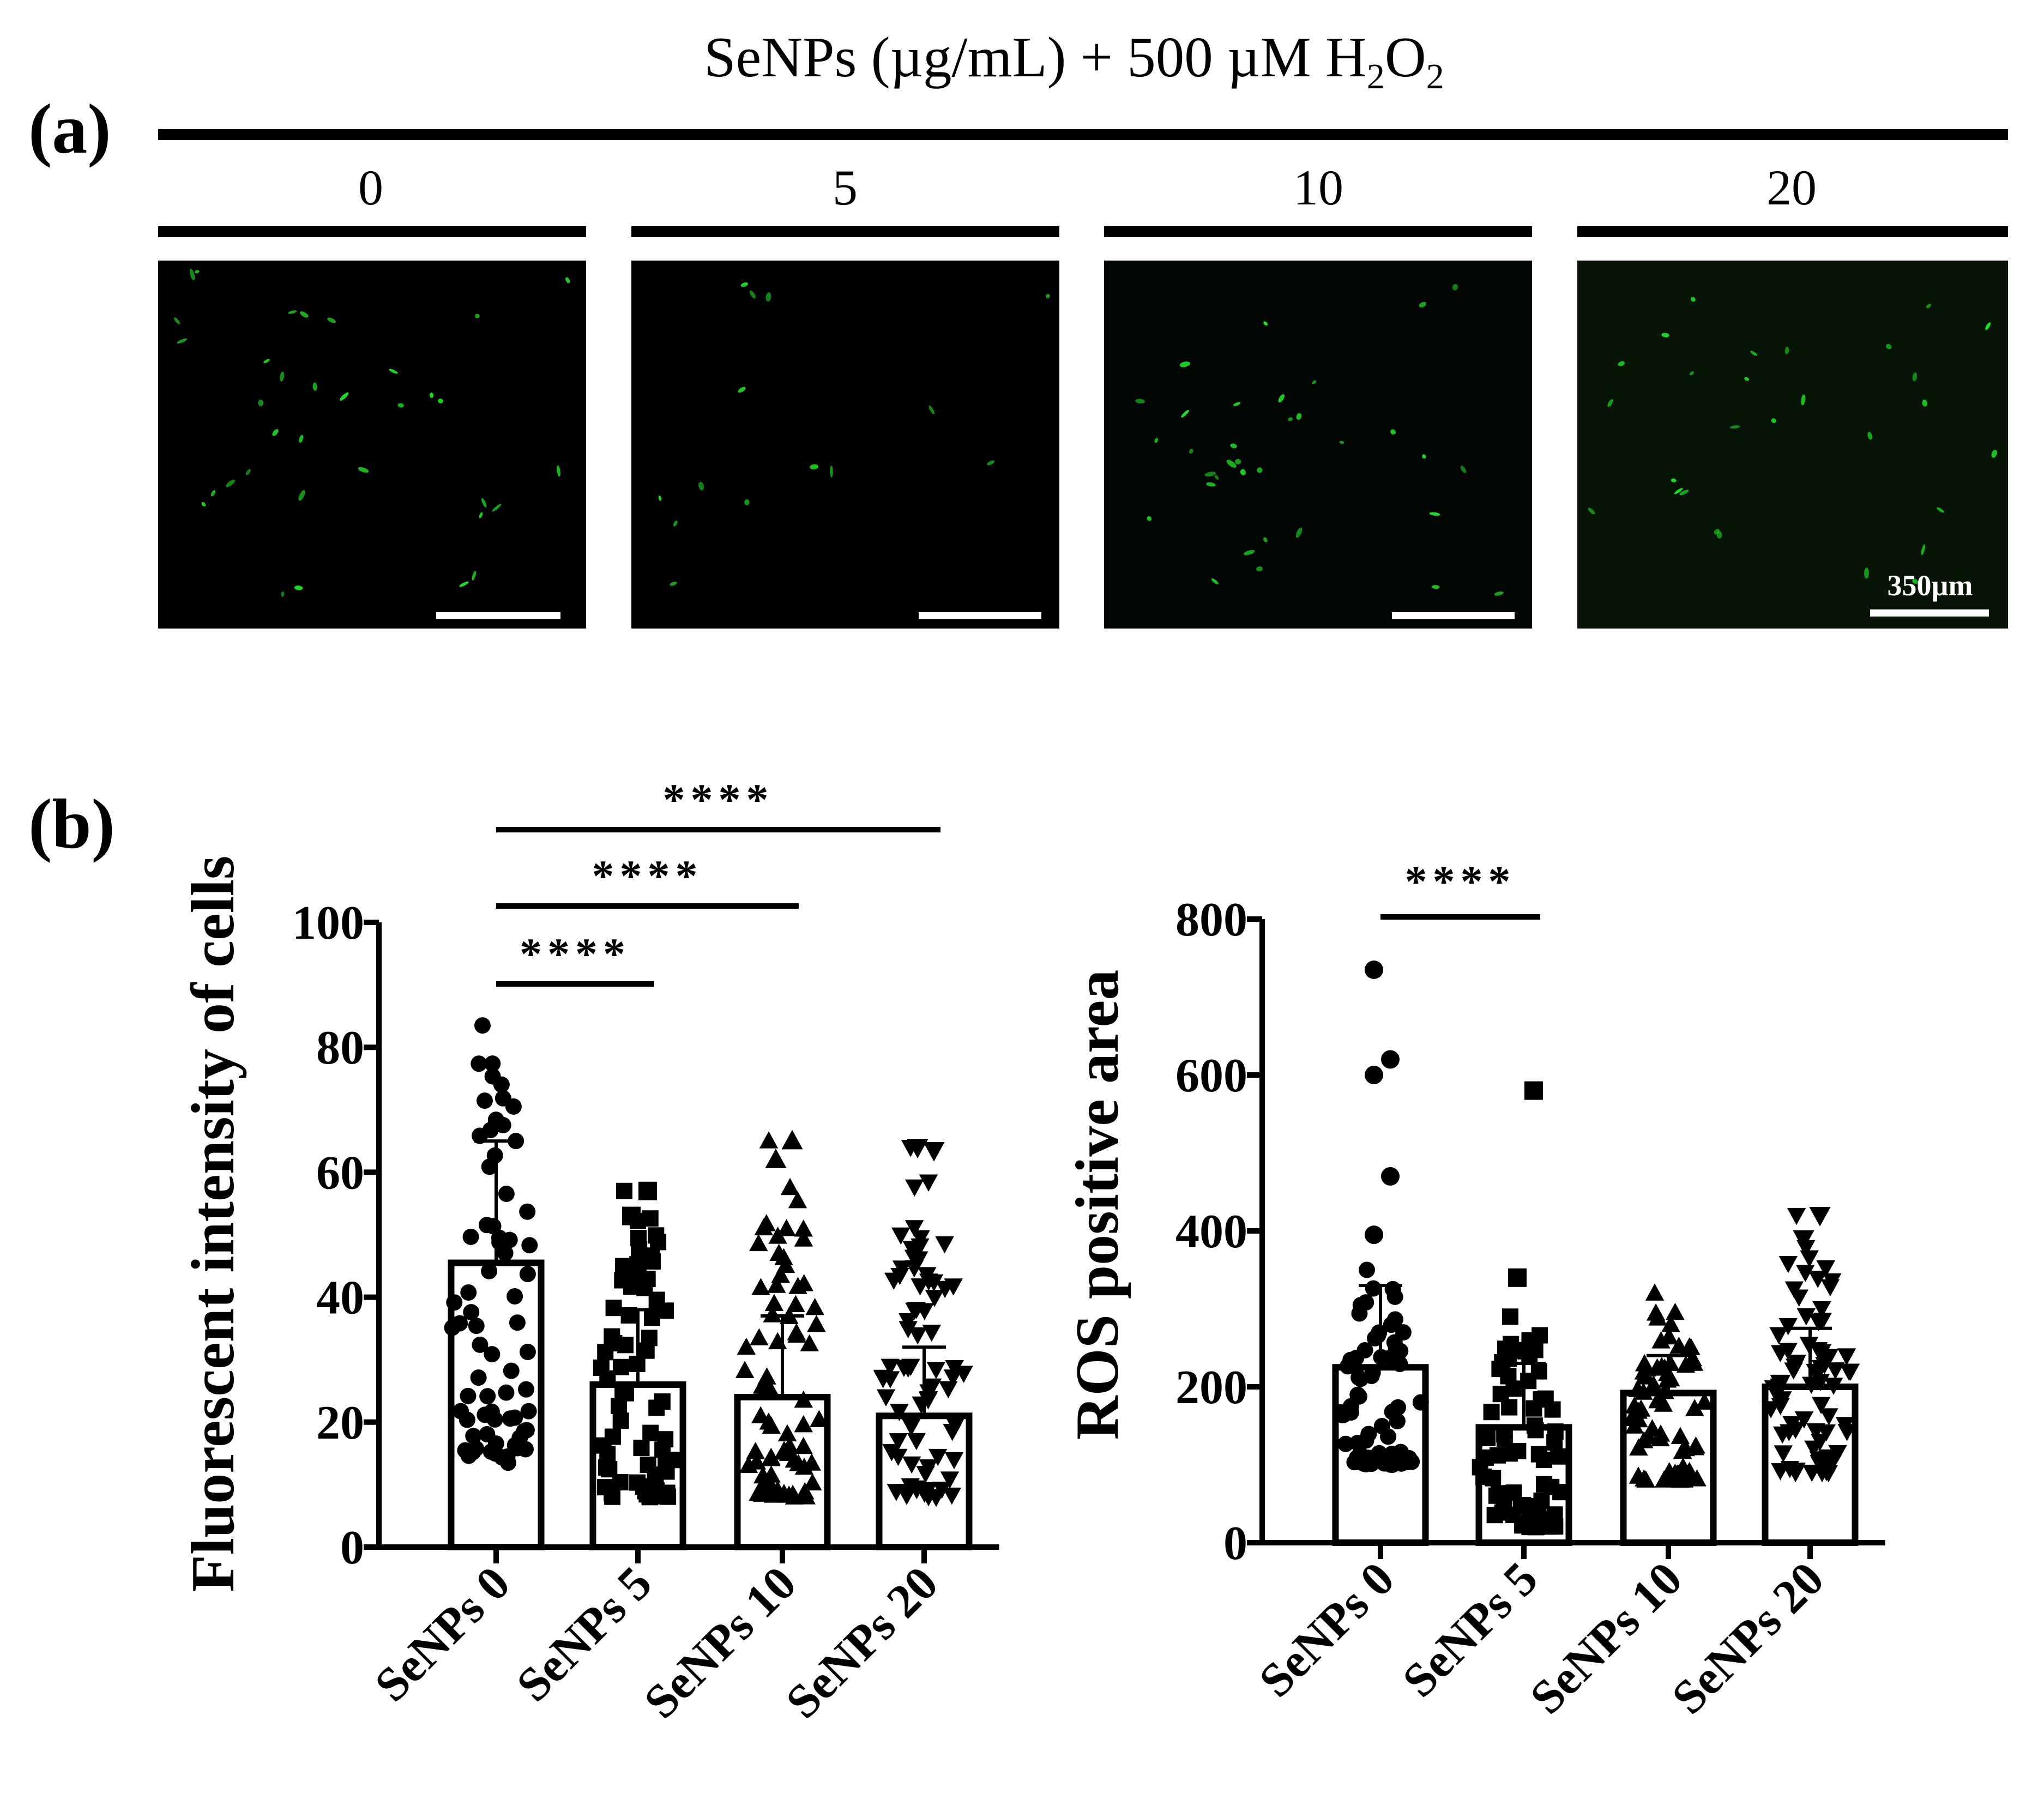 Image resolution: width=2044 pixels, height=1818 pixels. What do you see at coordinates (1606, 1639) in the screenshot?
I see `x-category-label: SeNPs 10` at bounding box center [1606, 1639].